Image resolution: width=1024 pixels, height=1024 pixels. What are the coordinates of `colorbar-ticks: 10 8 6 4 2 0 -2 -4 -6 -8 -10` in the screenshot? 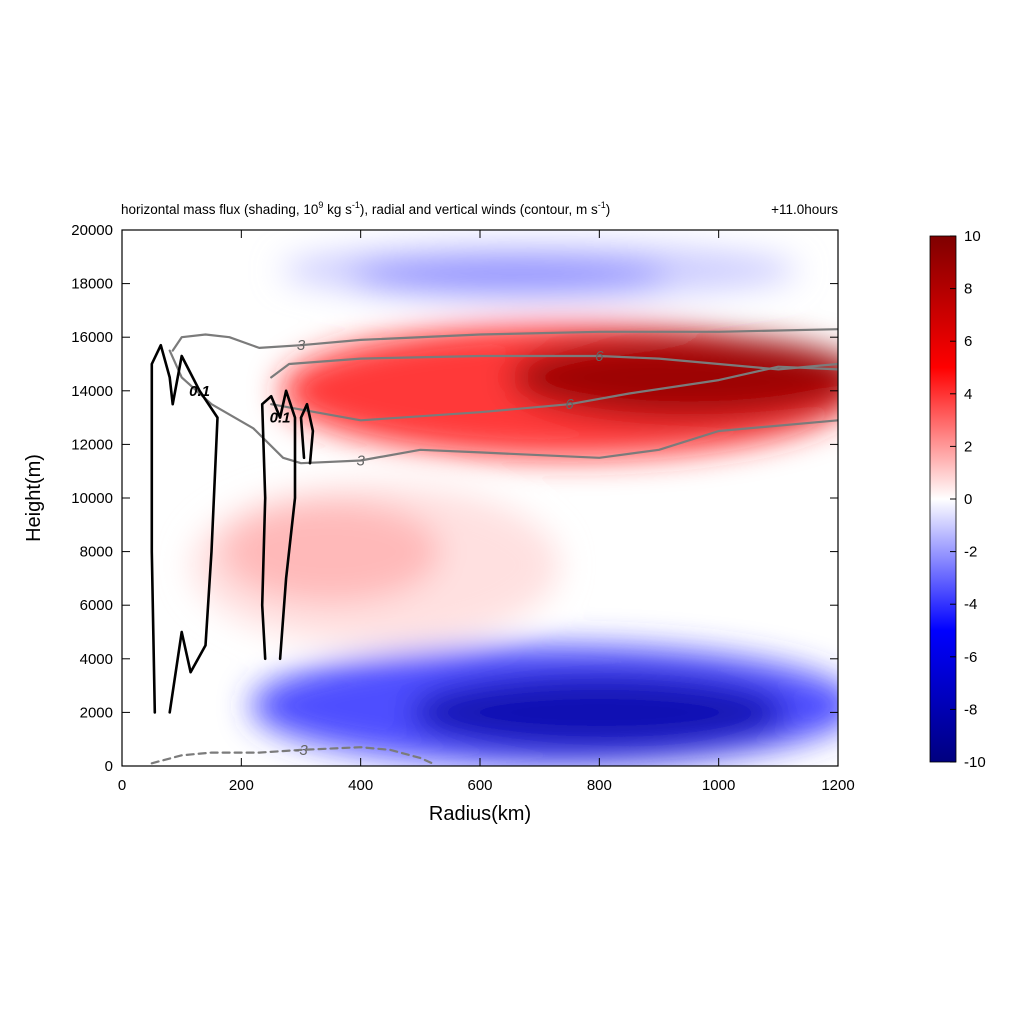 It's located at (968, 499).